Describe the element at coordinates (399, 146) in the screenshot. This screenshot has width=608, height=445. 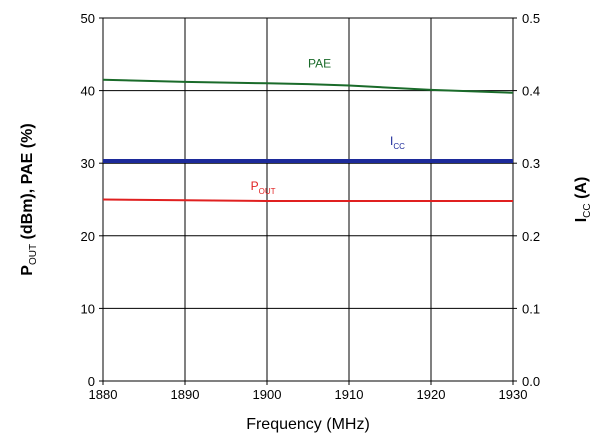
I see `series-label-subscript: CC` at that location.